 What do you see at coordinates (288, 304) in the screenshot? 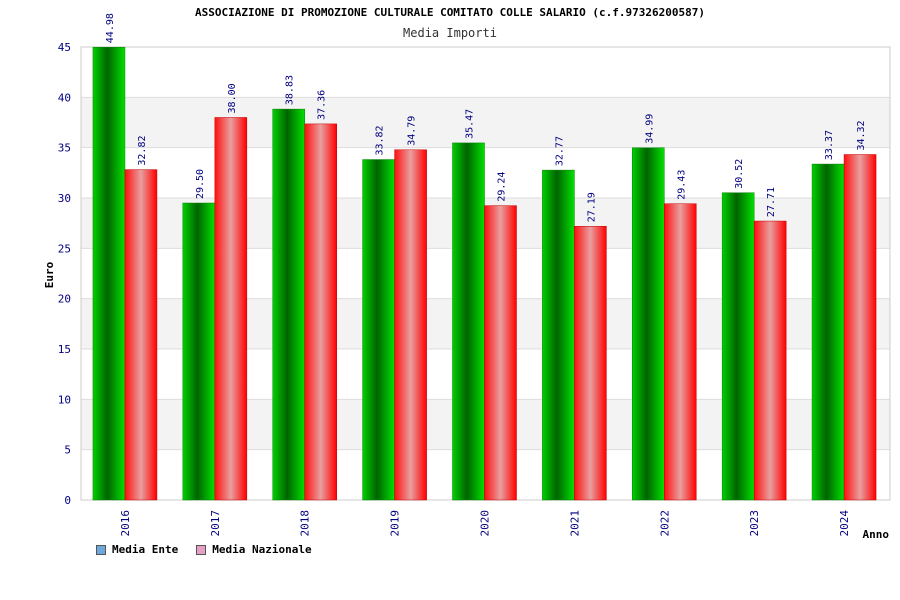
I see `bar-media-ente-2018` at bounding box center [288, 304].